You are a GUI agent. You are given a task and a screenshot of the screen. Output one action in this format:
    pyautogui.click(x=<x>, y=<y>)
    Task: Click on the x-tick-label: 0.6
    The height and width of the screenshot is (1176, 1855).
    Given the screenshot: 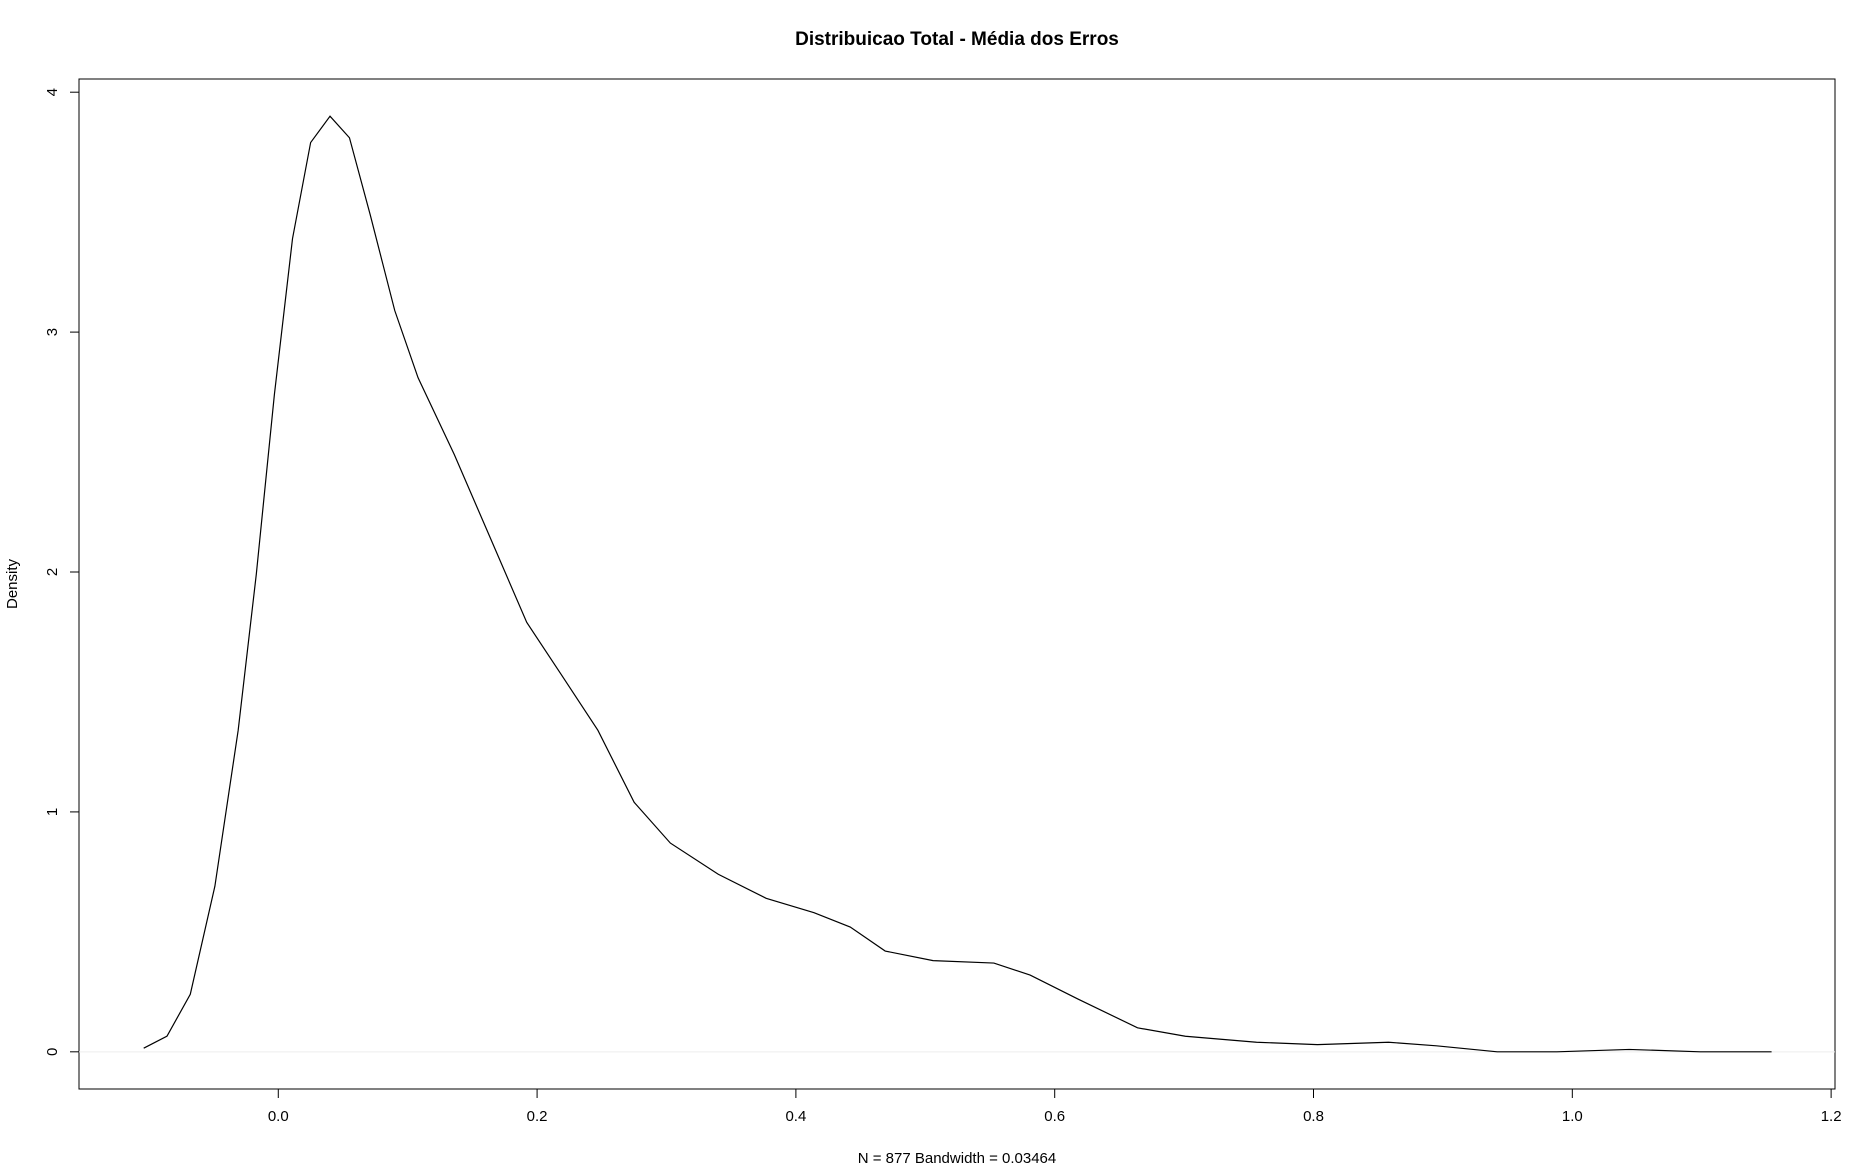 What is the action you would take?
    pyautogui.click(x=1054, y=1116)
    